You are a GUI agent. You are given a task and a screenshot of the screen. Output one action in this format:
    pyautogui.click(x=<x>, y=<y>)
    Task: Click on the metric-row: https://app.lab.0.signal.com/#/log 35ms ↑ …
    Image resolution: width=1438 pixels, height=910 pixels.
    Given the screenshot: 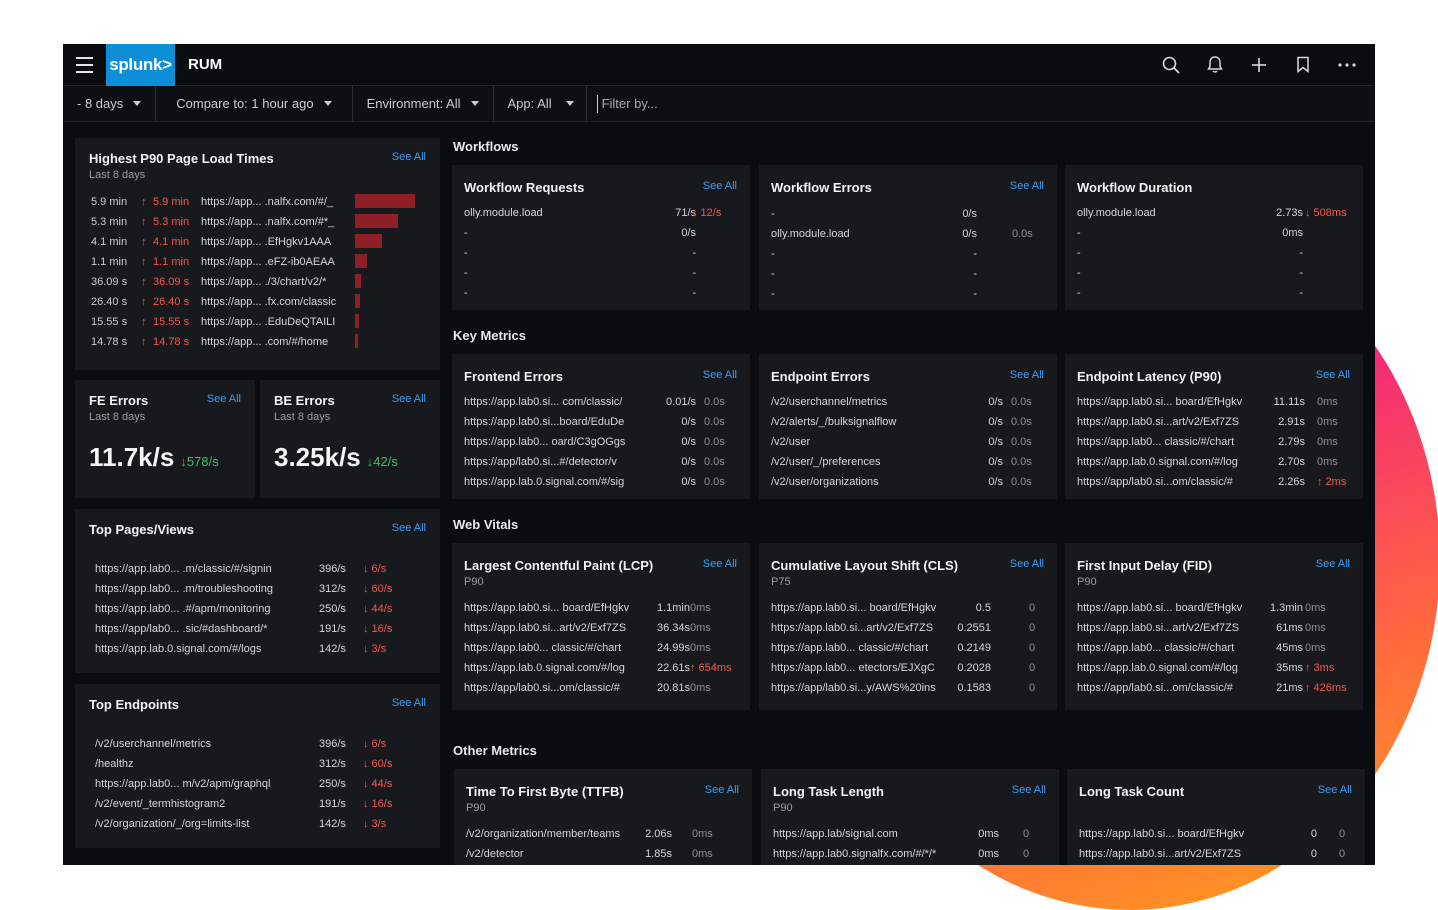 What is the action you would take?
    pyautogui.click(x=1214, y=672)
    